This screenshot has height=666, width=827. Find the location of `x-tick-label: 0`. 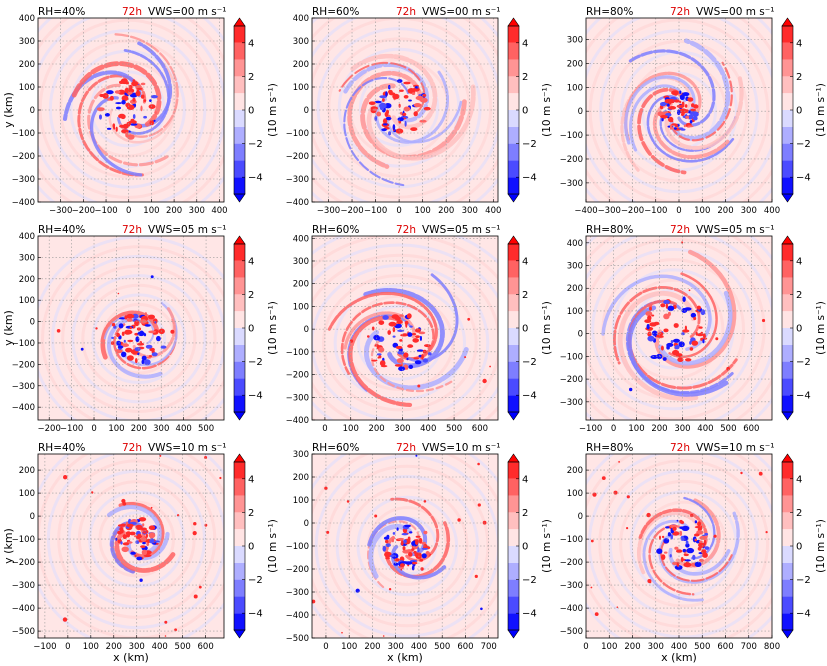

x-tick-label: 0 is located at coordinates (324, 429).